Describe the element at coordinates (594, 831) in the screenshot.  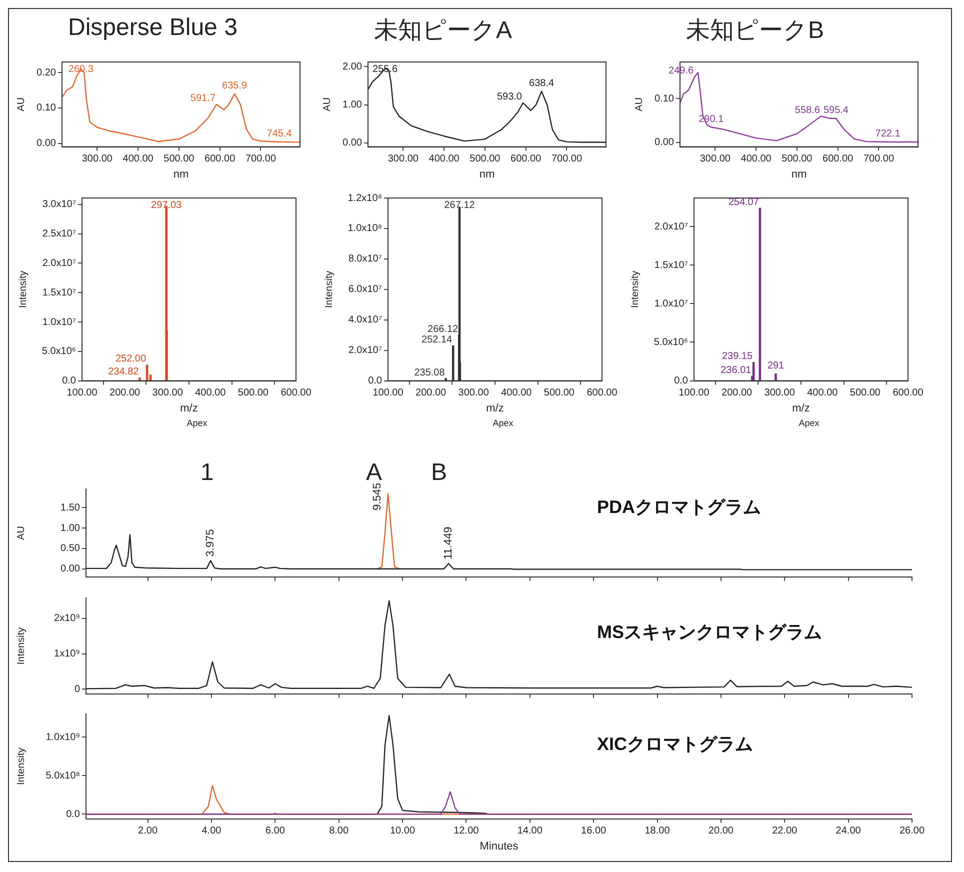
I see `x-tick-label: 16.00` at that location.